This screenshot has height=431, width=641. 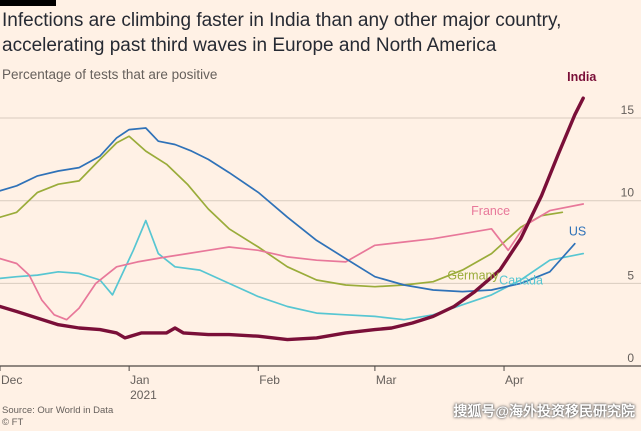 I want to click on x-tick-label: Apr, so click(x=514, y=380).